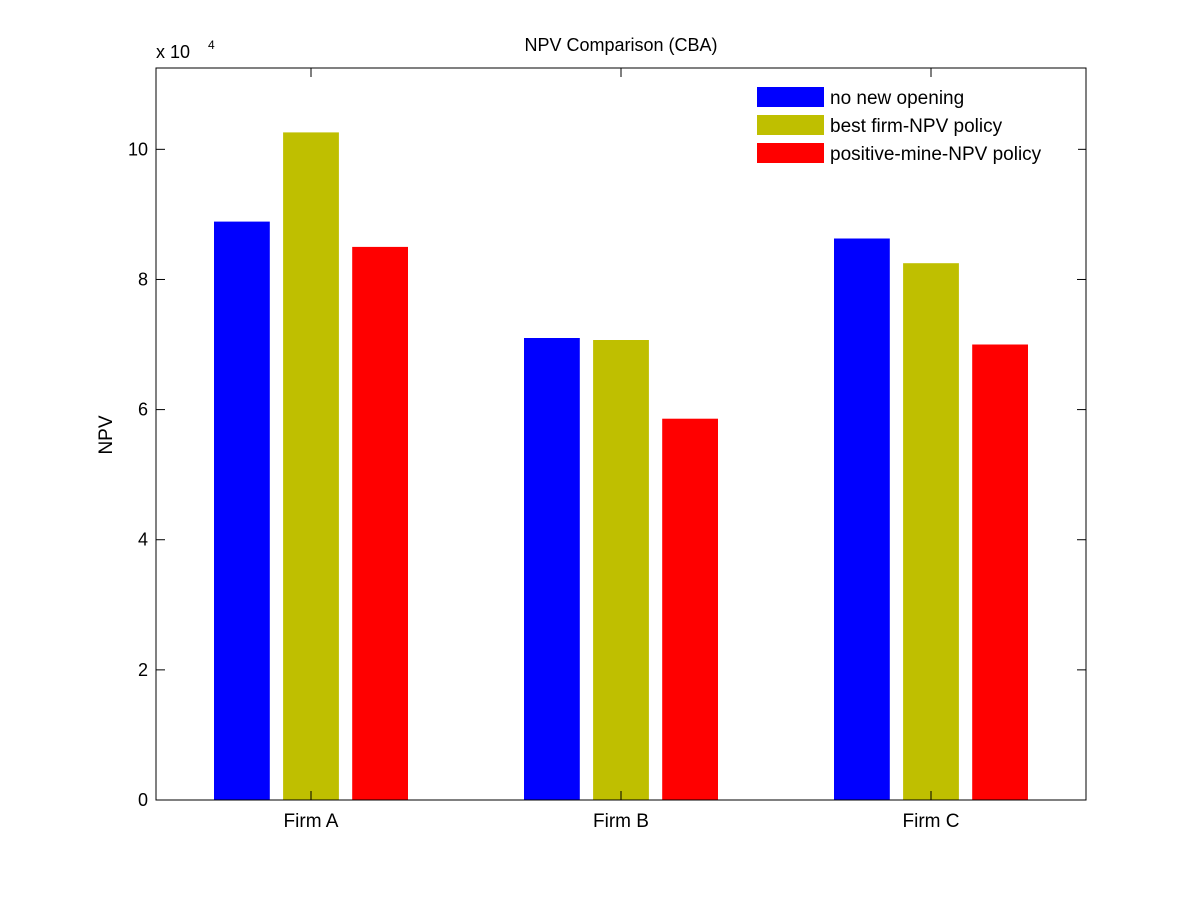  What do you see at coordinates (138, 474) in the screenshot?
I see `y-tick-labels: 0 2 4 6 8 10` at bounding box center [138, 474].